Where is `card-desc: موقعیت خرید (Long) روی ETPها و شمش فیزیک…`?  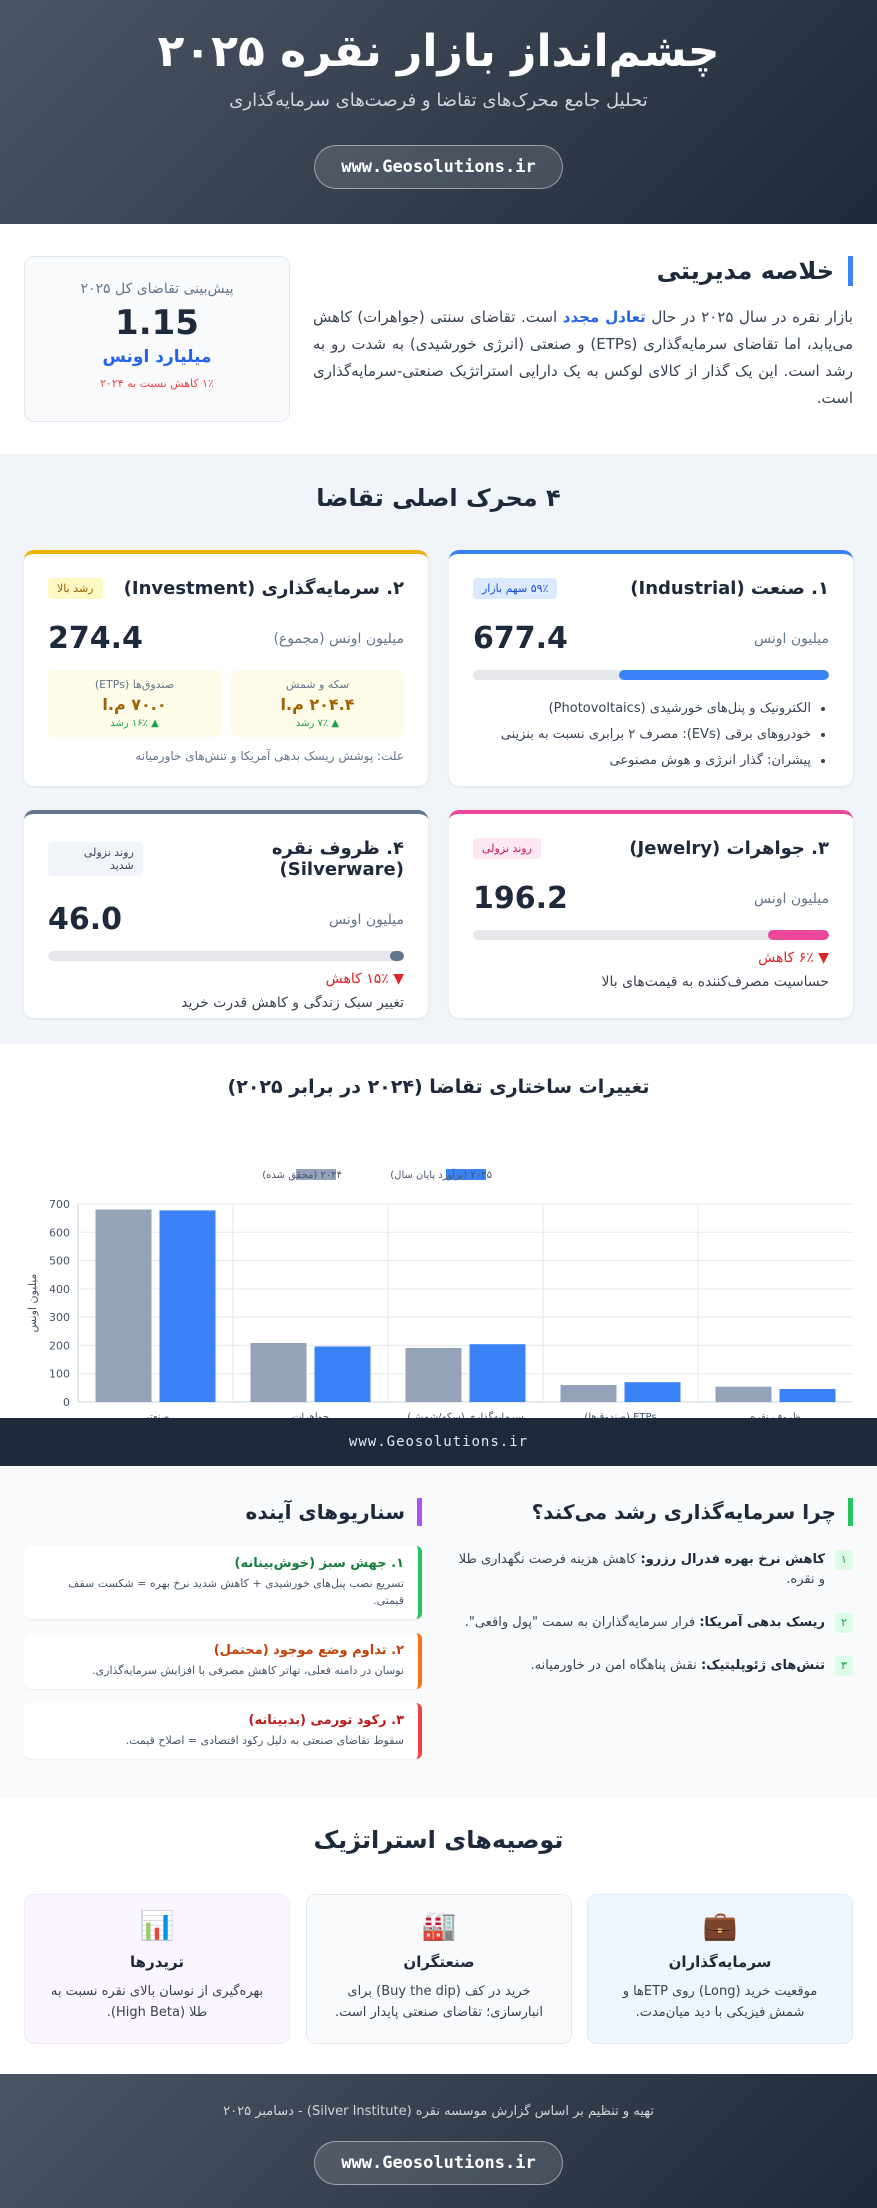
card-desc: موقعیت خرید (Long) روی ETPها و شمش فیزیک… is located at coordinates (720, 2002).